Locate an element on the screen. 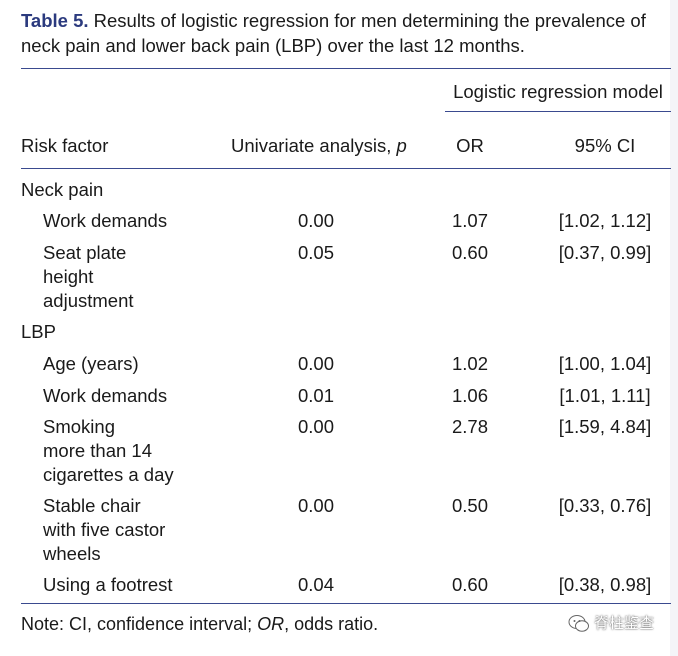  risk-factor-cell: Stable chair is located at coordinates (92, 505).